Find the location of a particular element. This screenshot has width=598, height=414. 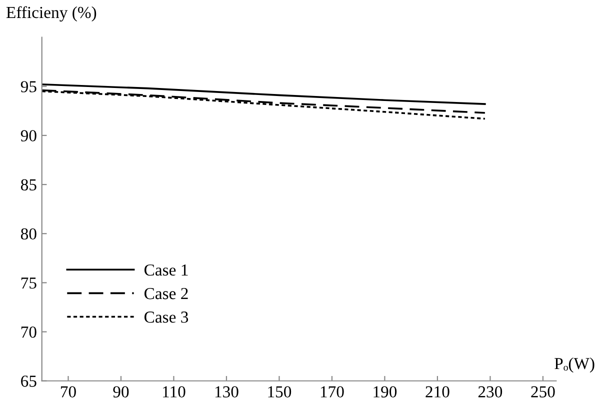

x-tick-label: 210 is located at coordinates (438, 392).